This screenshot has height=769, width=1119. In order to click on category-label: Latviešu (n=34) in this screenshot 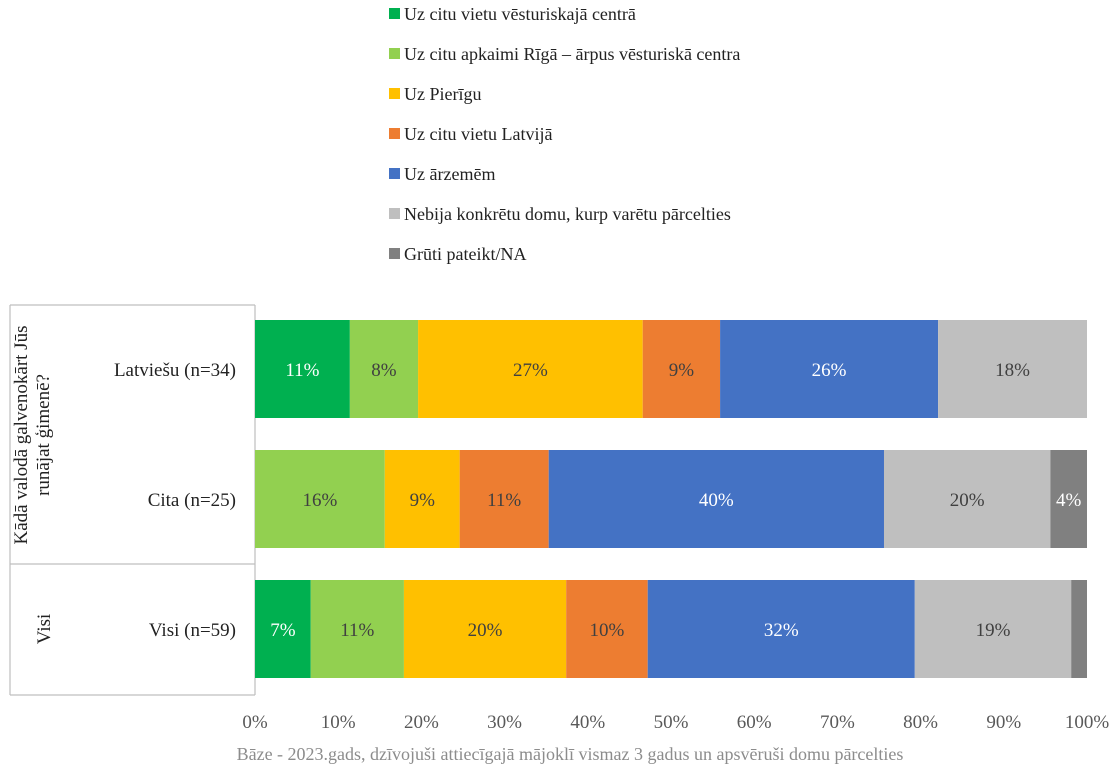, I will do `click(175, 370)`.